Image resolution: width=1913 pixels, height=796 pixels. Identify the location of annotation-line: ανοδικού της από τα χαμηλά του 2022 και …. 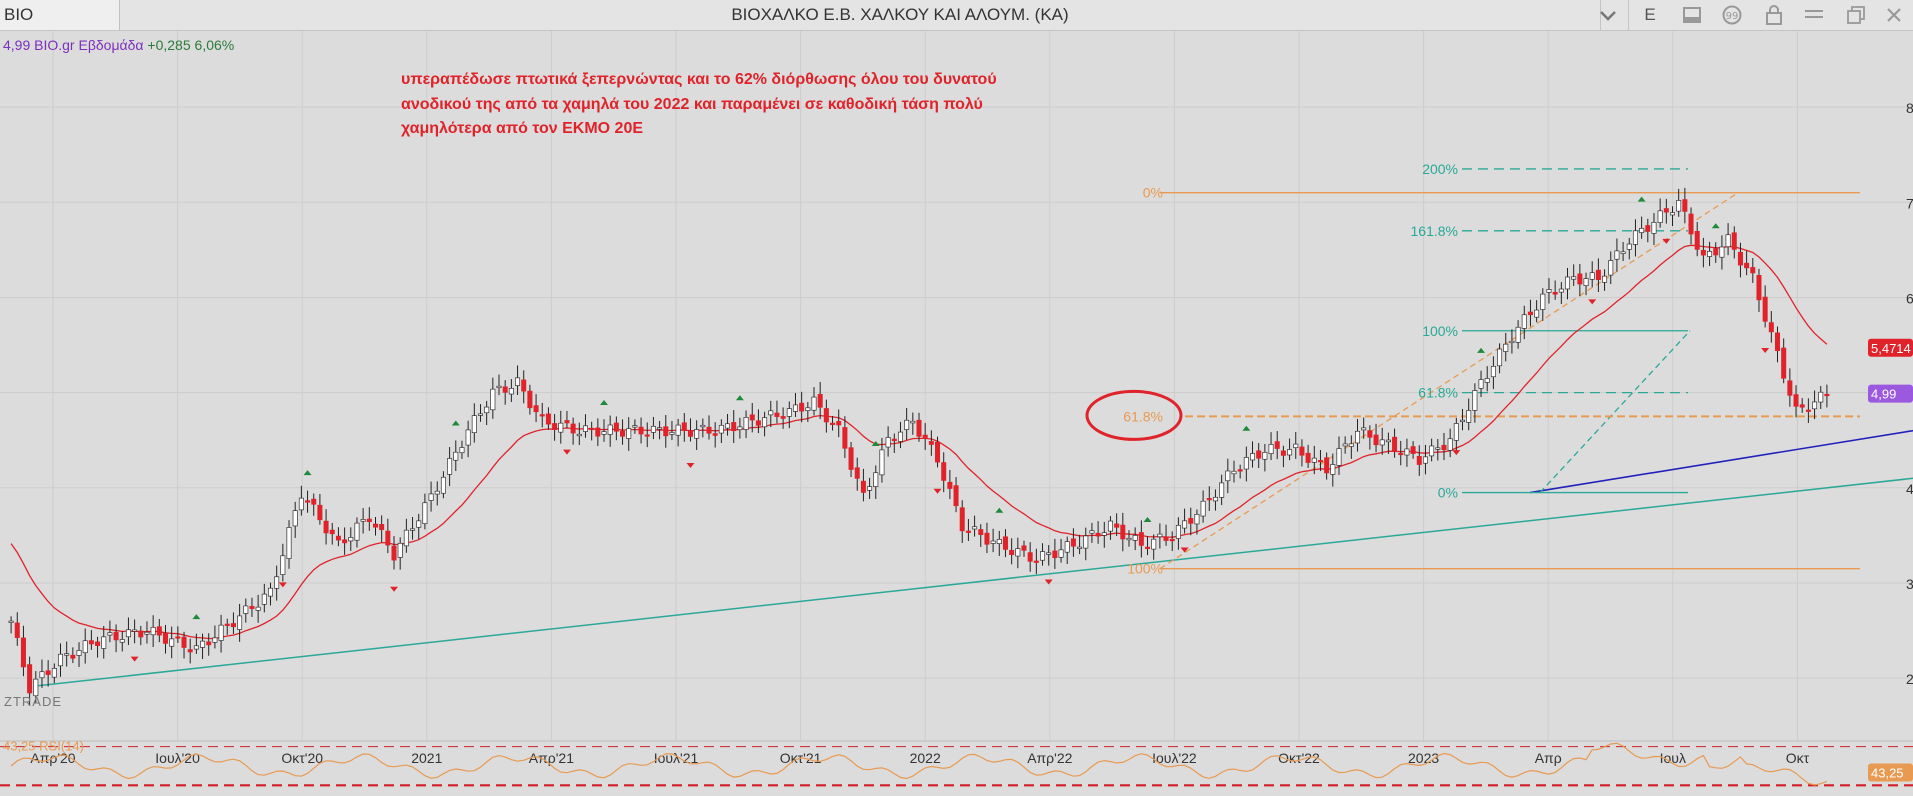
(692, 104).